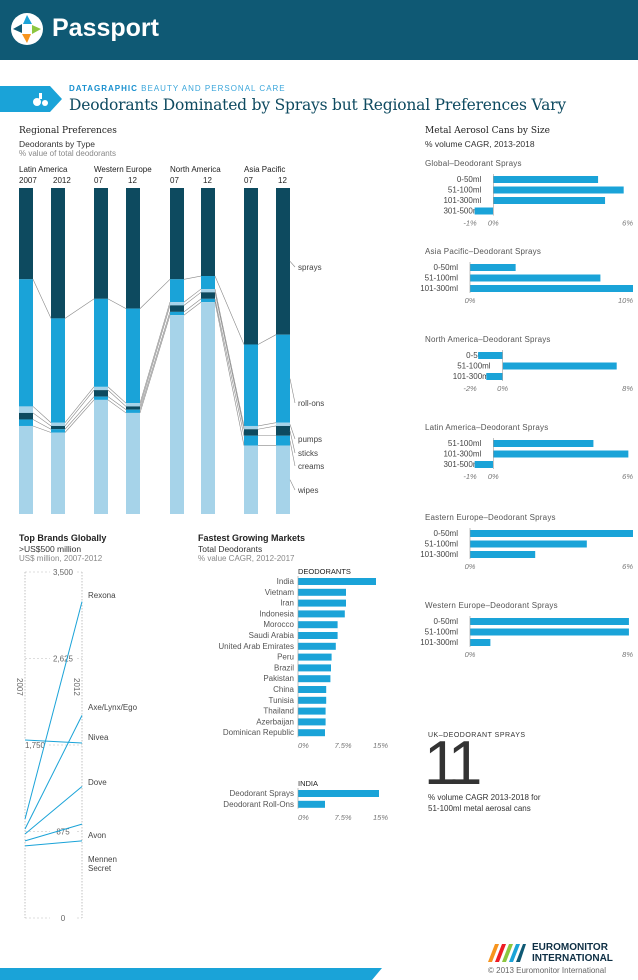 The image size is (638, 980). What do you see at coordinates (453, 763) in the screenshot?
I see `uk-big-number: 11` at bounding box center [453, 763].